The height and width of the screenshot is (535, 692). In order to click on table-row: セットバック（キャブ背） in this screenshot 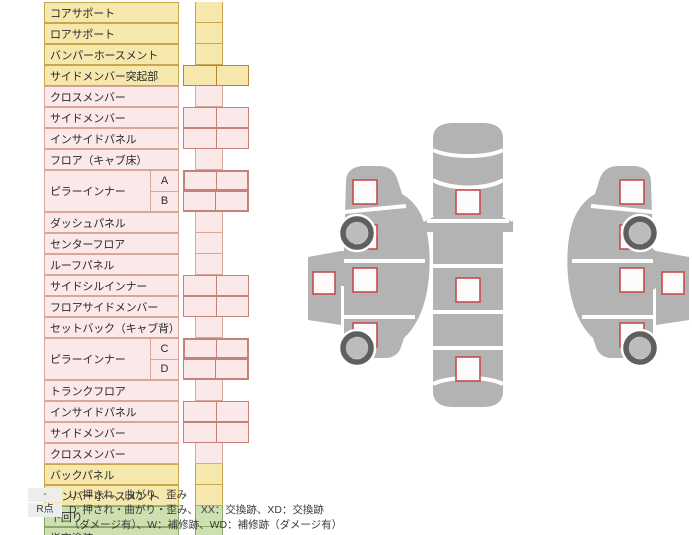, I will do `click(149, 327)`.